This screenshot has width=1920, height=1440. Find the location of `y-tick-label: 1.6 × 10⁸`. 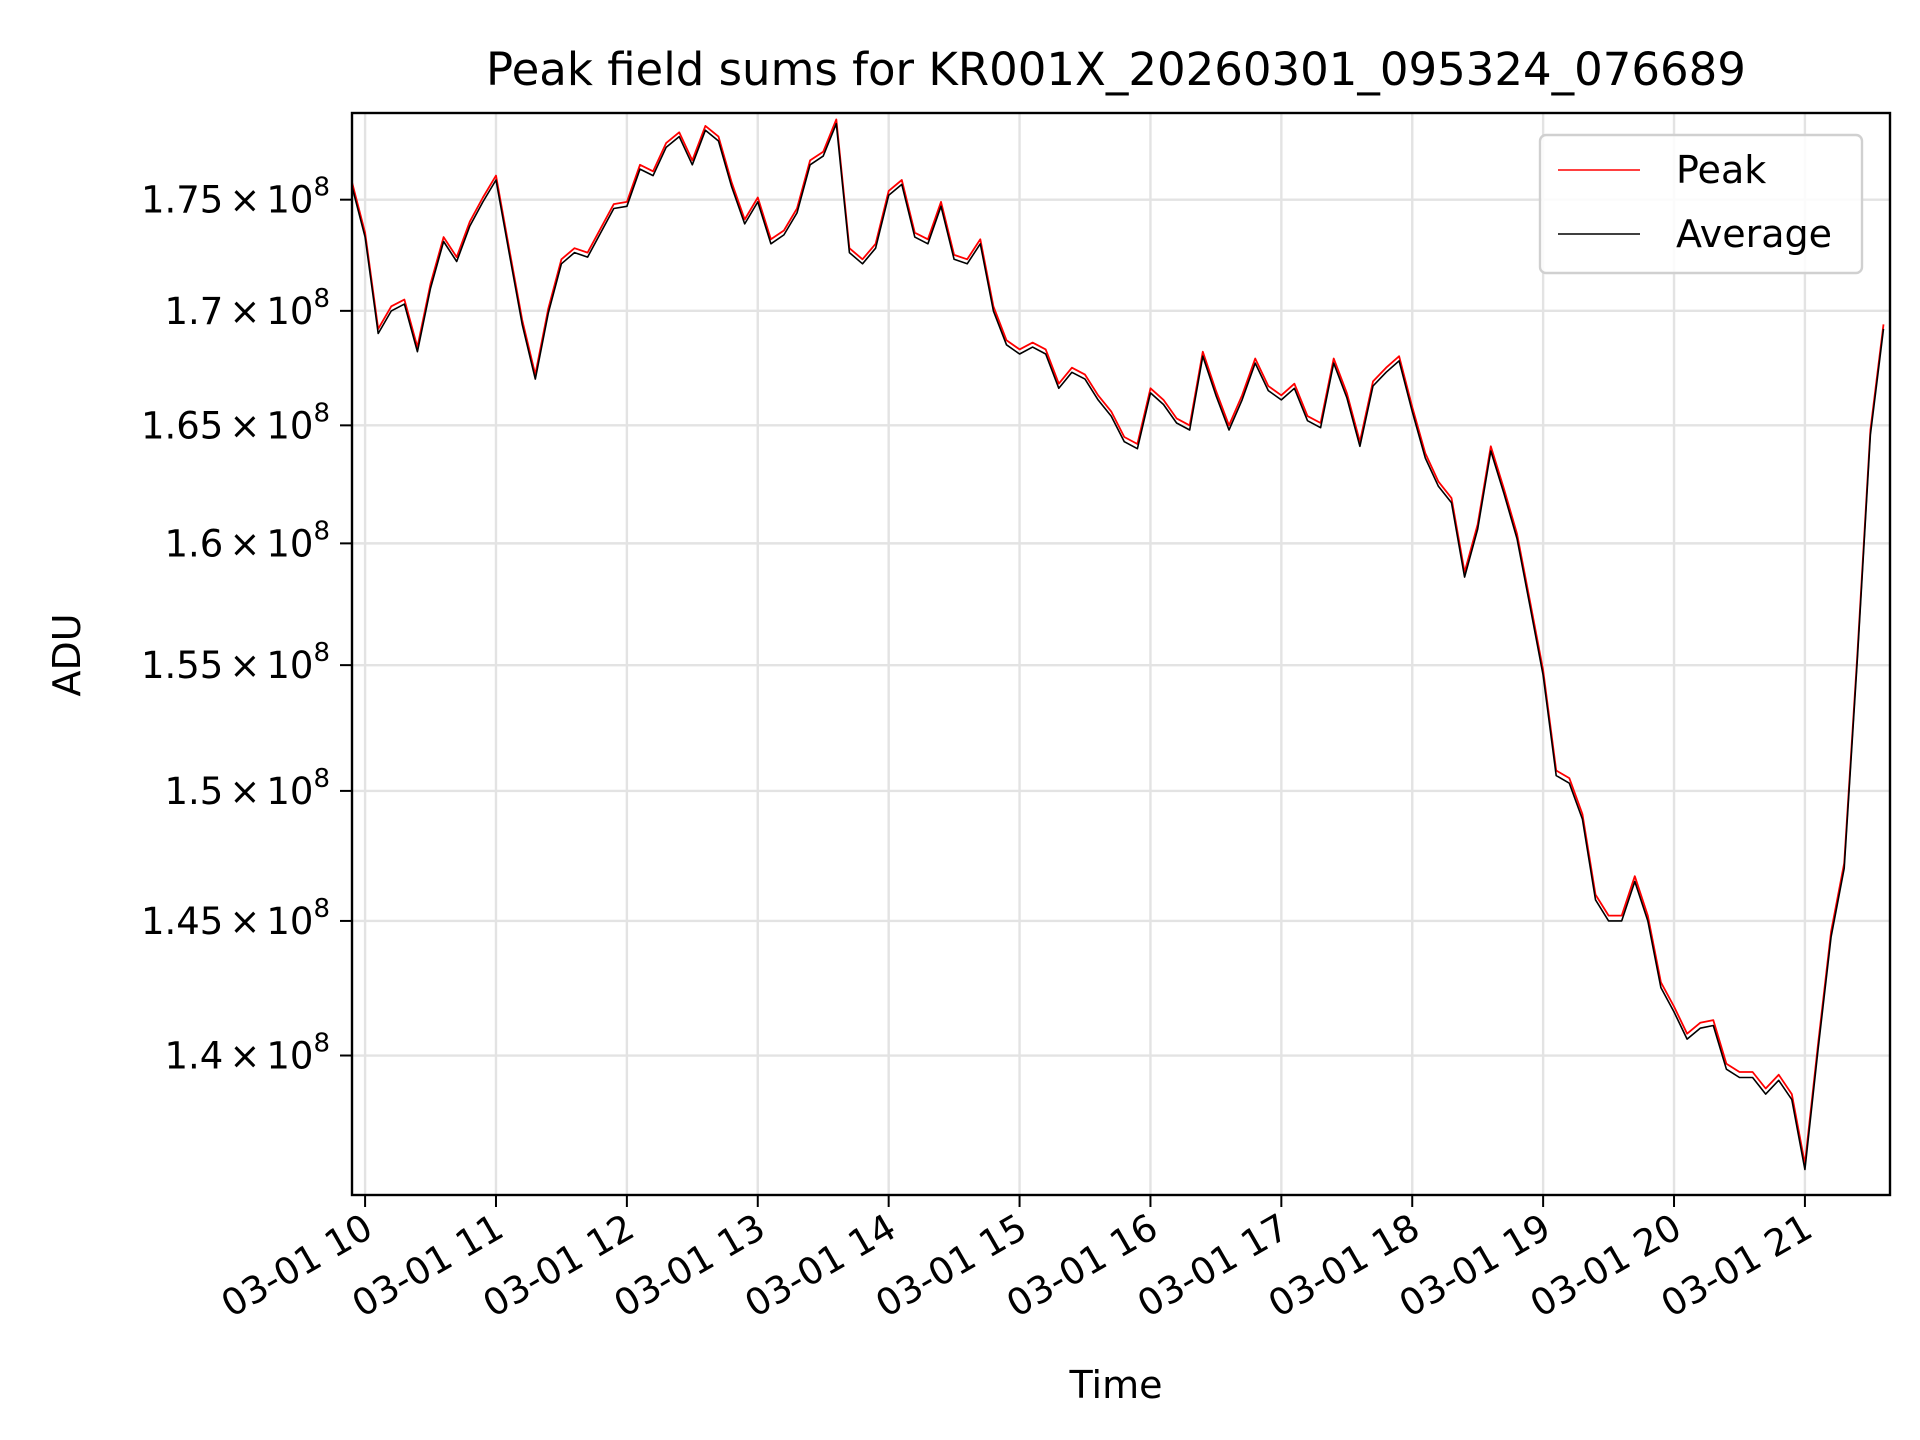

y-tick-label: 1.6 × 10⁸ is located at coordinates (248, 540).